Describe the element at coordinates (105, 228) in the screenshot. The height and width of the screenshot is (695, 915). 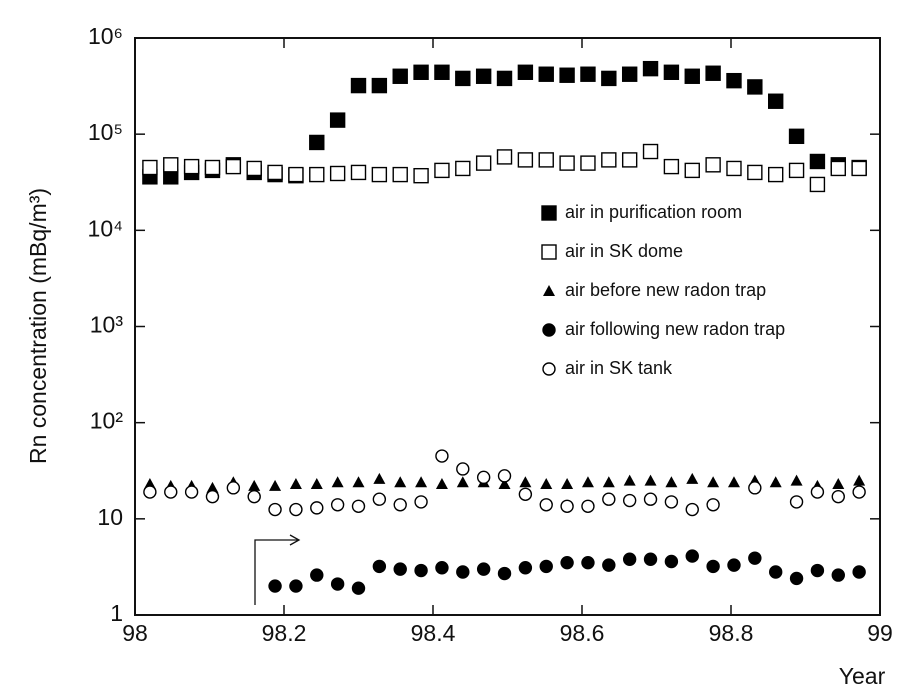
I see `y-tick-label: 10⁴` at that location.